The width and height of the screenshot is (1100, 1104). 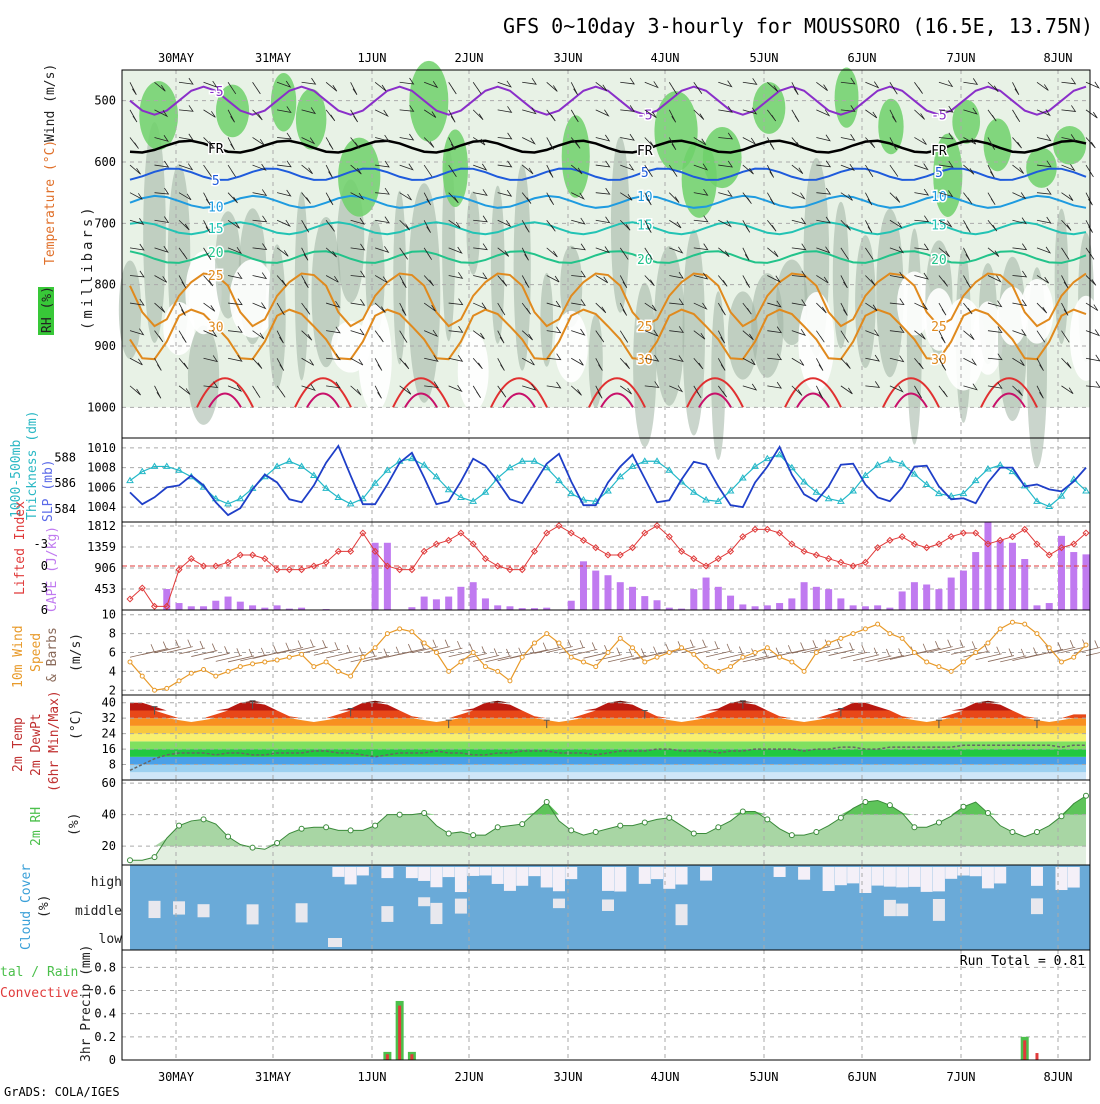 What do you see at coordinates (16, 479) in the screenshot?
I see `thickness-side-label-1: 1000-500mb` at bounding box center [16, 479].